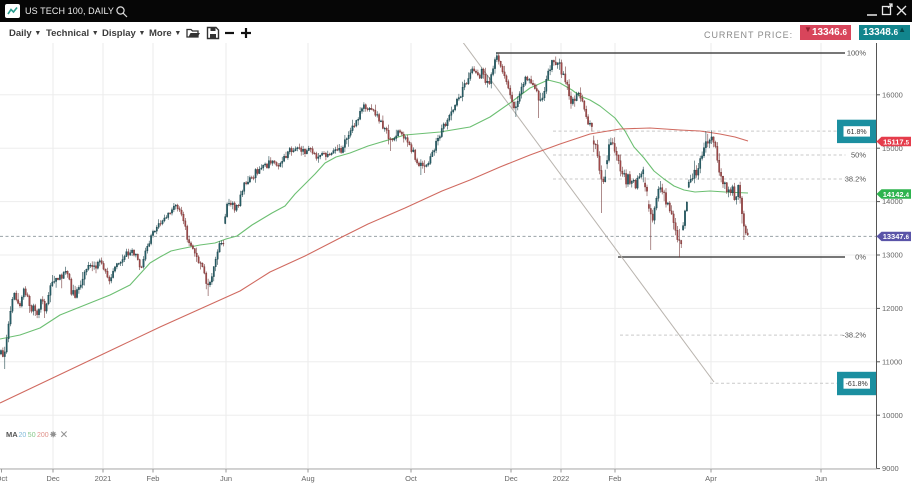 This screenshot has height=492, width=912. Describe the element at coordinates (857, 53) in the screenshot. I see `svg-text: 100%` at that location.